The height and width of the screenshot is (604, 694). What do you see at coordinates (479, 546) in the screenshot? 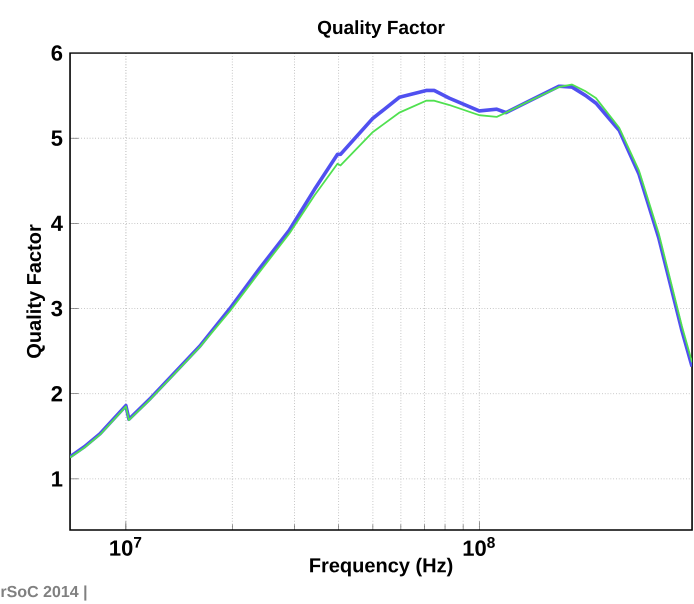
I see `x-tick-label: 10$^{8}$` at bounding box center [479, 546].